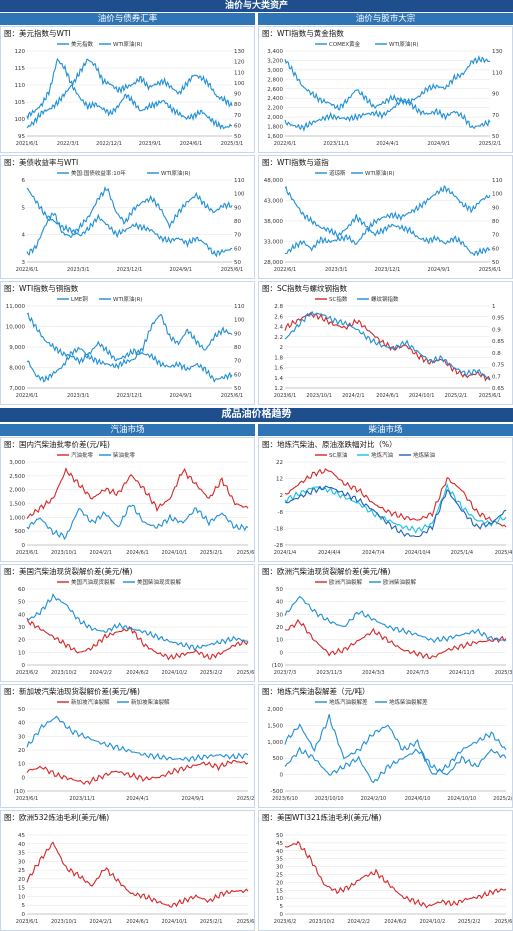  What do you see at coordinates (24, 915) in the screenshot?
I see `y-tick-label: 0` at bounding box center [24, 915].